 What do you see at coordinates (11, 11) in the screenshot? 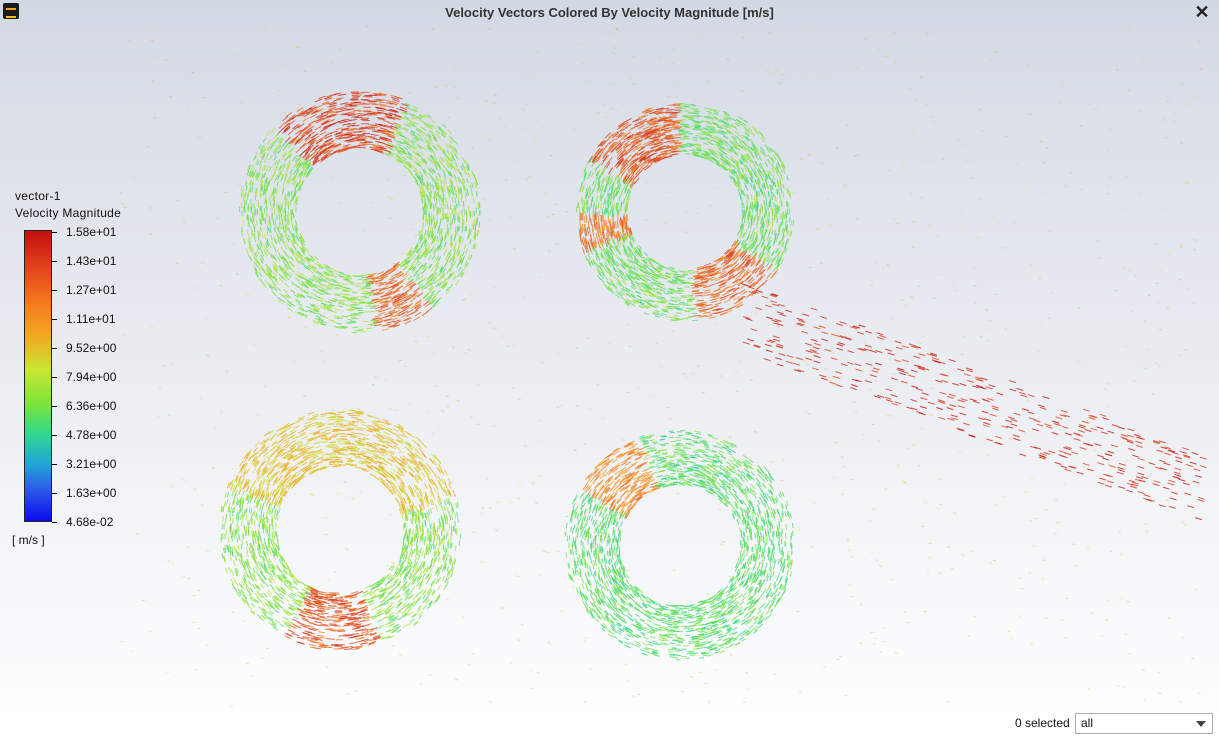
I see `app-icon` at bounding box center [11, 11].